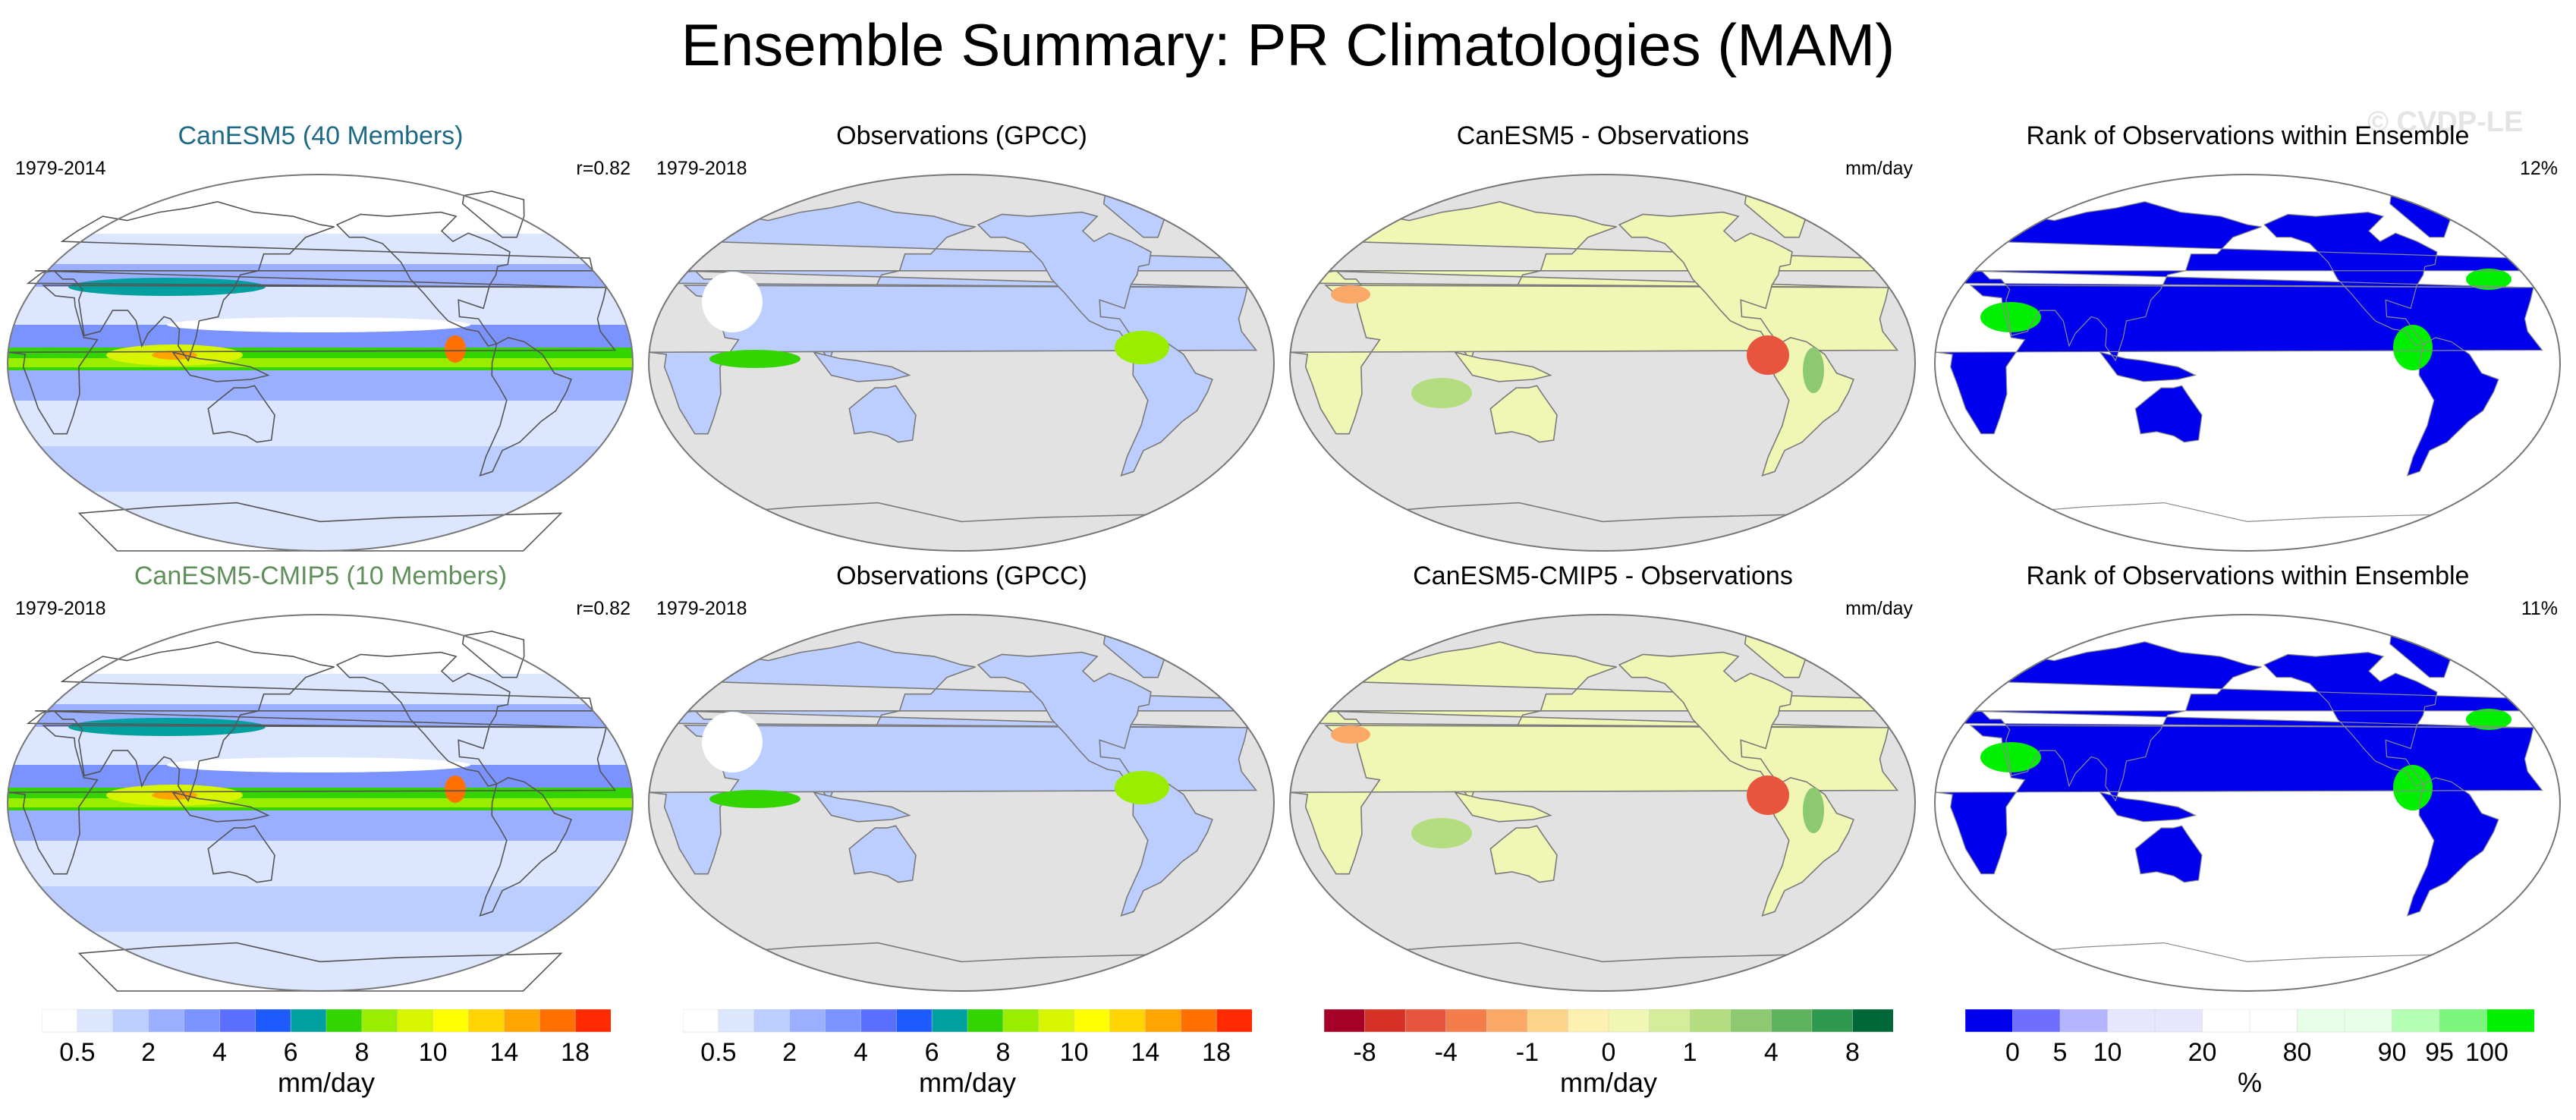 The width and height of the screenshot is (2576, 1120). I want to click on colorbar-3: -8 -4 -1 0 1 4 8 mm/day, so click(1608, 1062).